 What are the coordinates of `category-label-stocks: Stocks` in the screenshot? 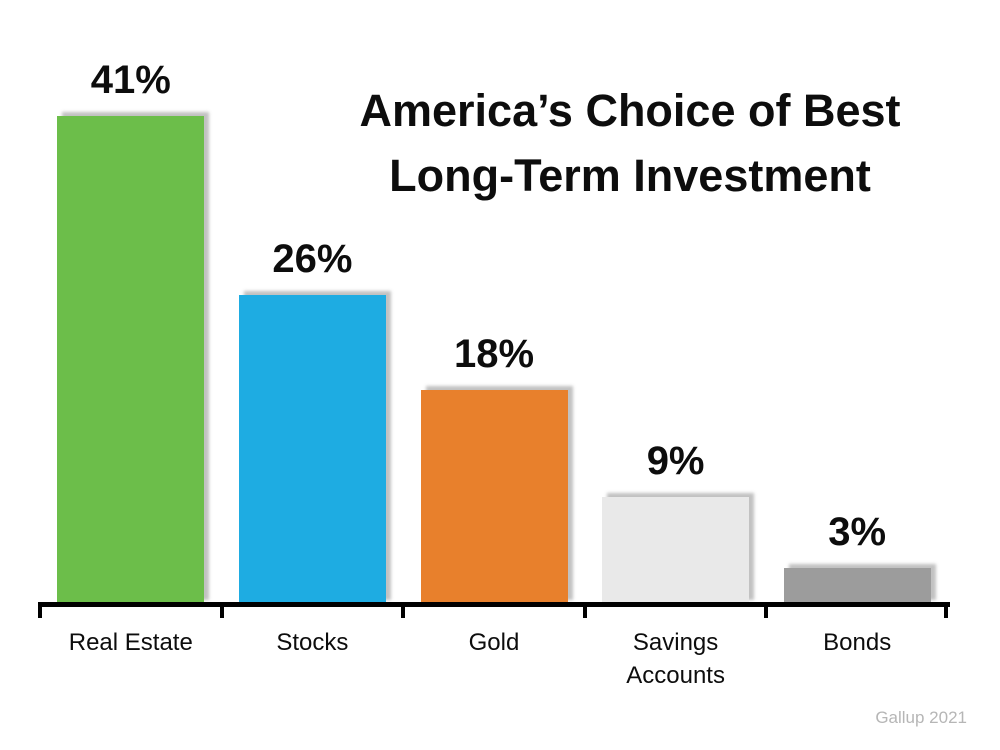 It's located at (312, 642).